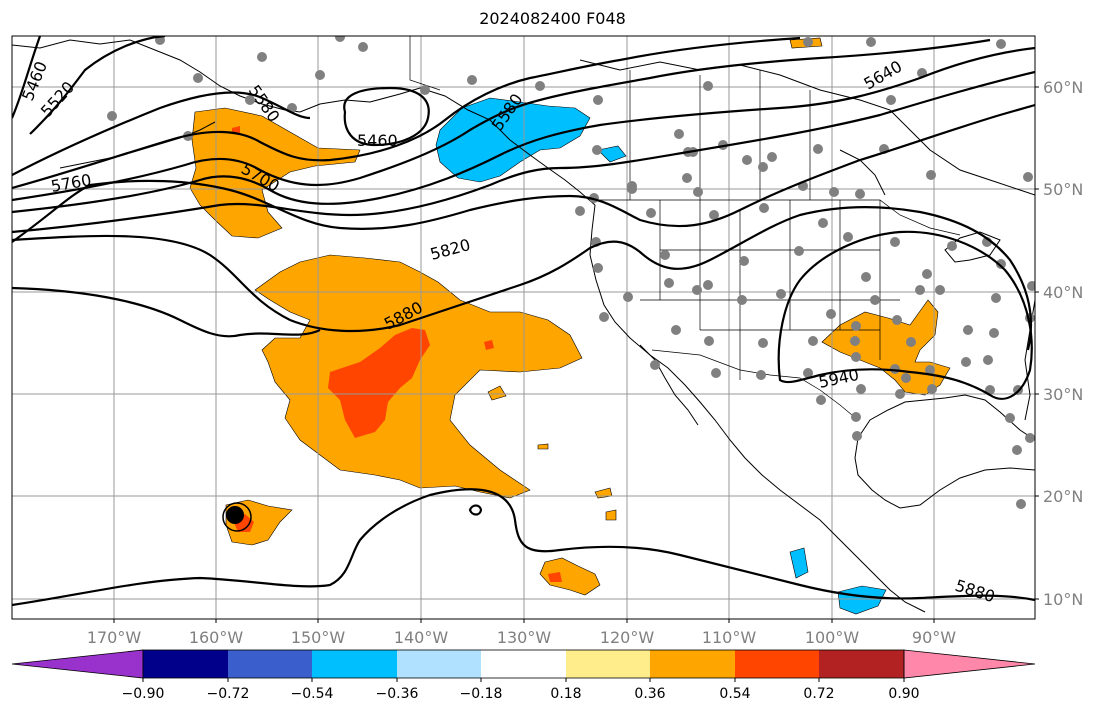 The image size is (1105, 712). Describe the element at coordinates (237, 517) in the screenshot. I see `storm-marker` at that location.